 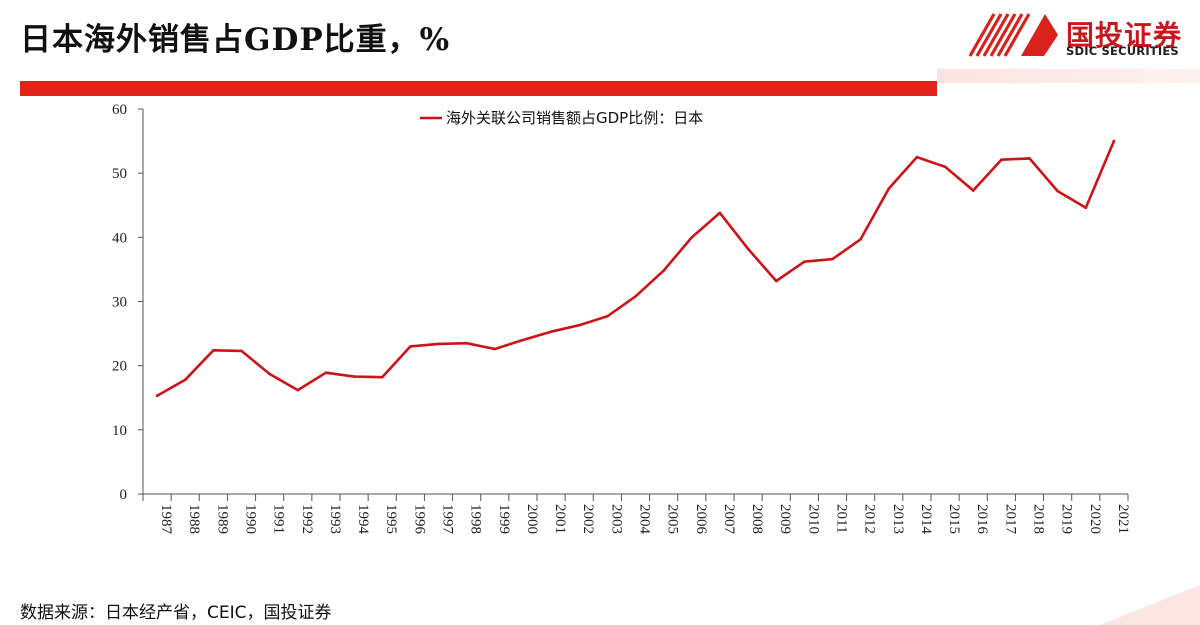 I want to click on logo-english-name: SDIC SECURITIES, so click(x=1122, y=51).